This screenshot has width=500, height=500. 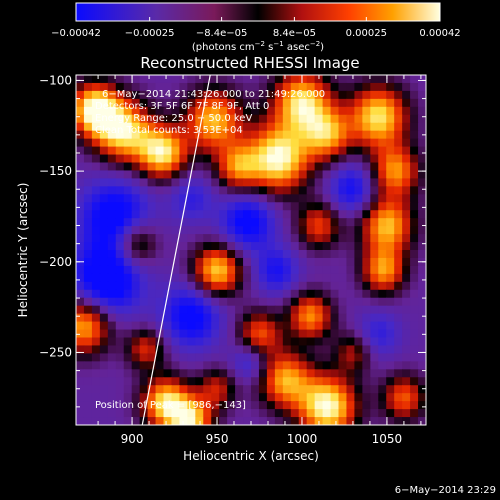 What do you see at coordinates (258, 12) in the screenshot?
I see `colorbar-frame` at bounding box center [258, 12].